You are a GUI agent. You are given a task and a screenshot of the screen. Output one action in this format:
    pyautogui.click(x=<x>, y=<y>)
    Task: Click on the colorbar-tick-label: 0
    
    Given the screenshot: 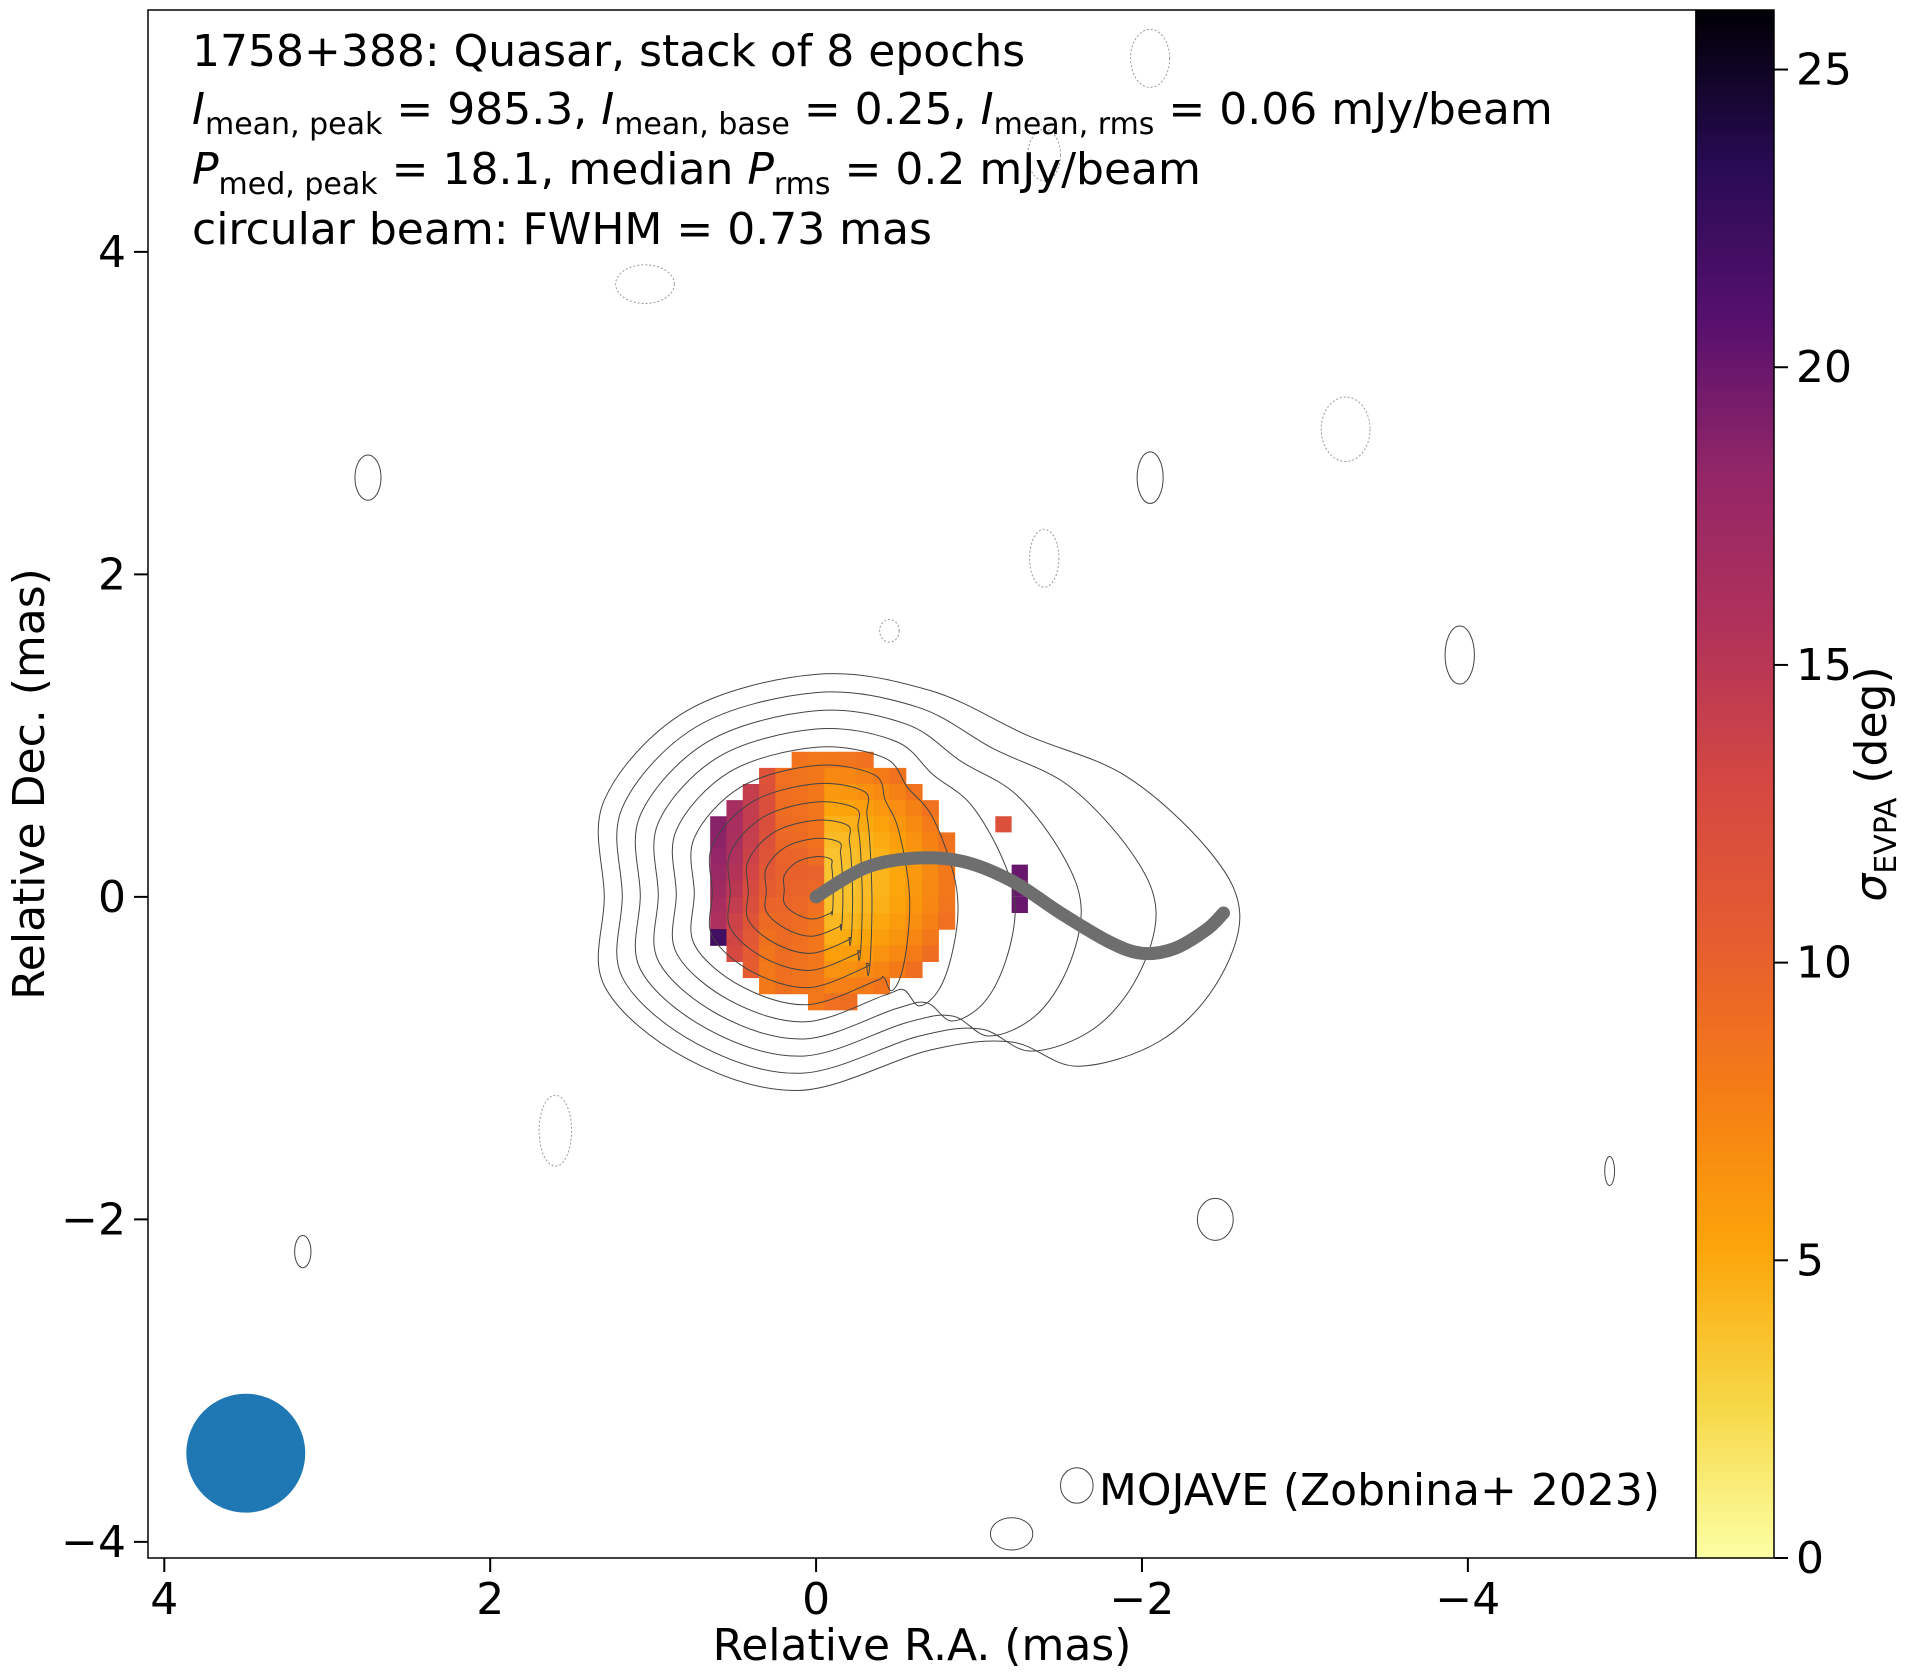 What is the action you would take?
    pyautogui.click(x=1810, y=1558)
    